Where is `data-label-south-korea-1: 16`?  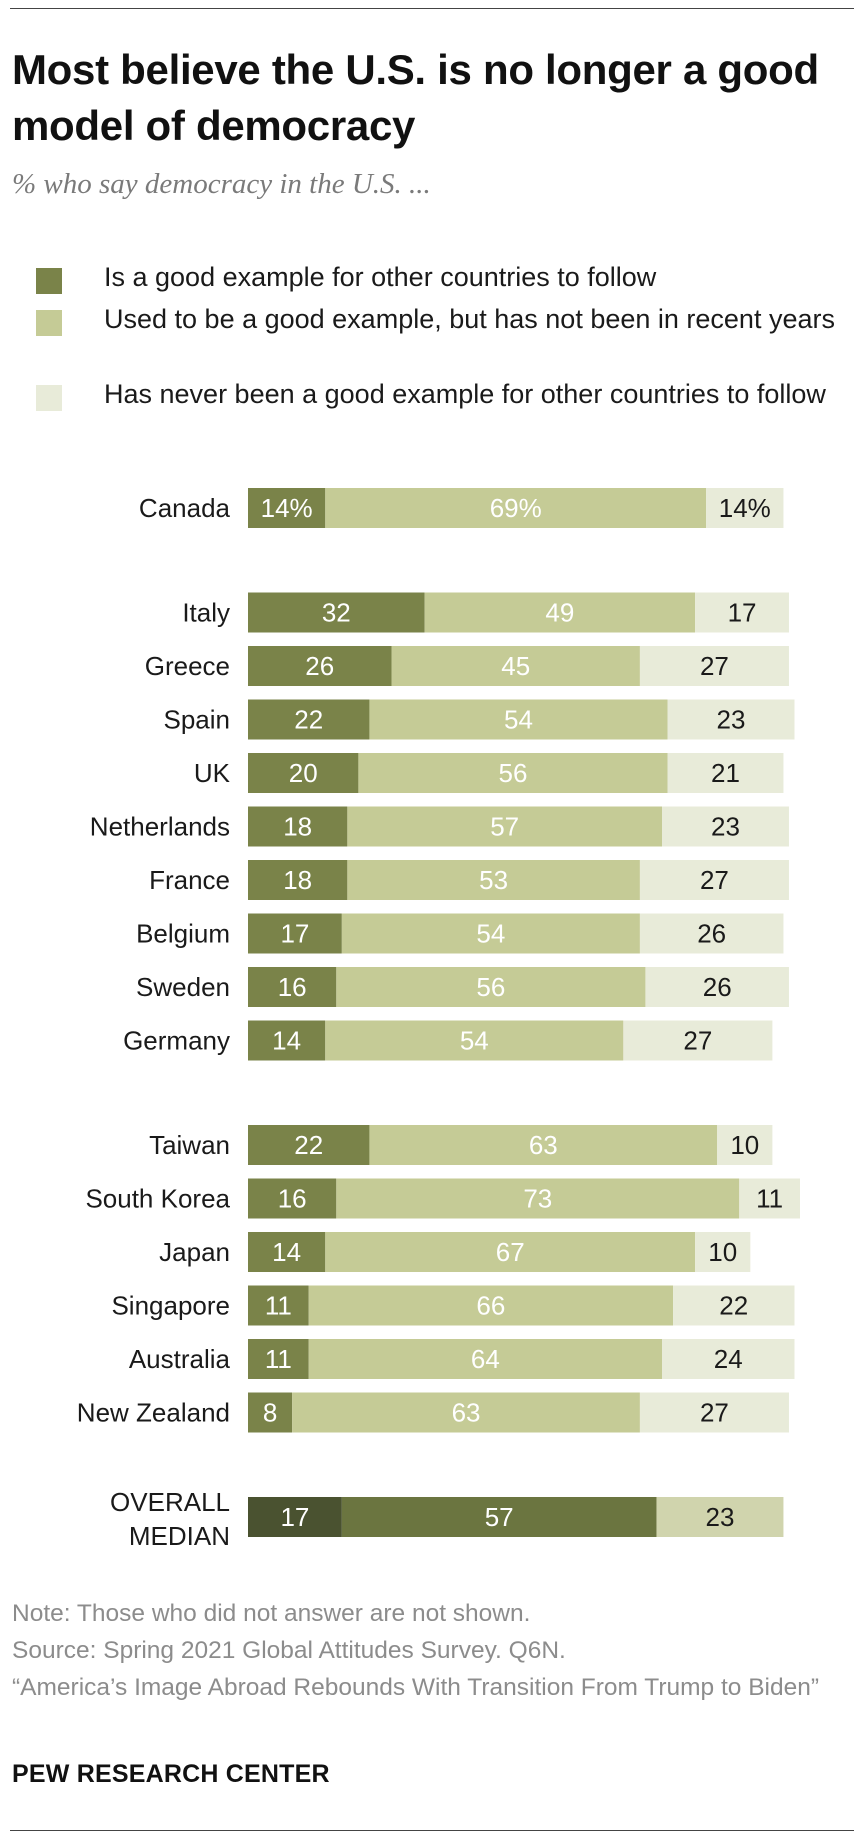
data-label-south-korea-1: 16 is located at coordinates (292, 1199).